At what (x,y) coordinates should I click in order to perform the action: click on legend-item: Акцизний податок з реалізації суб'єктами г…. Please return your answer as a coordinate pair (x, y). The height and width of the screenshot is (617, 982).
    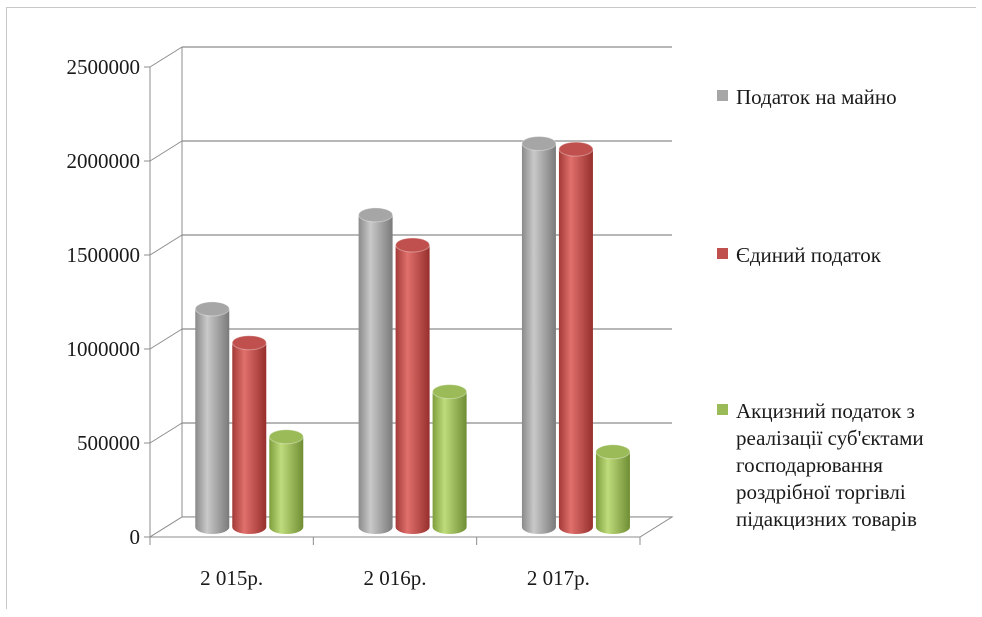
    Looking at the image, I should click on (820, 465).